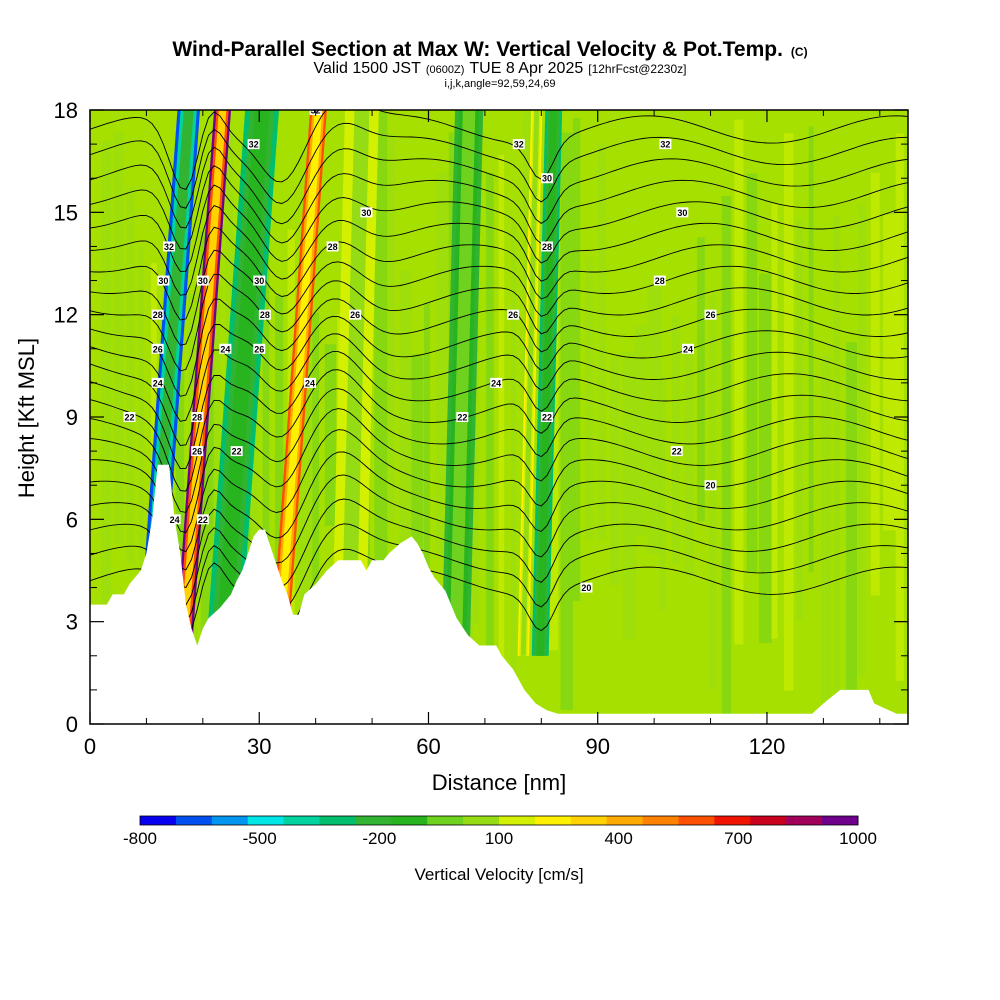  Describe the element at coordinates (499, 838) in the screenshot. I see `colorbar-tick-label: 100` at that location.